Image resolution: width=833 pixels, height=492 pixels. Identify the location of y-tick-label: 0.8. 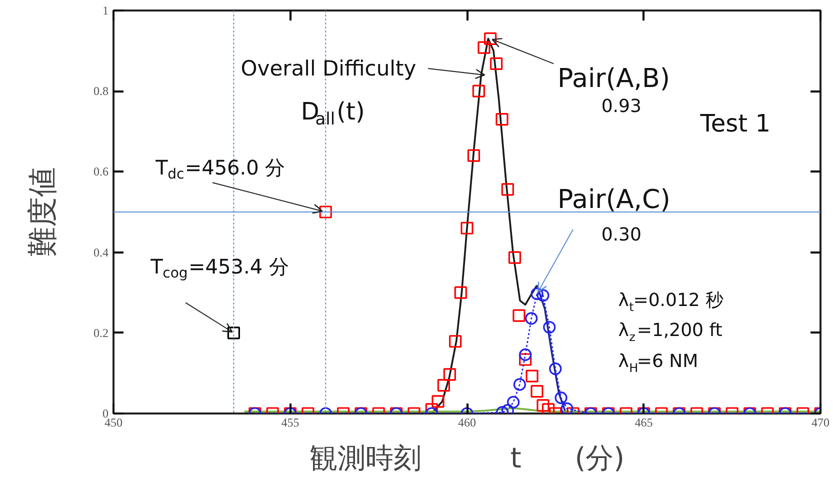
(101, 91).